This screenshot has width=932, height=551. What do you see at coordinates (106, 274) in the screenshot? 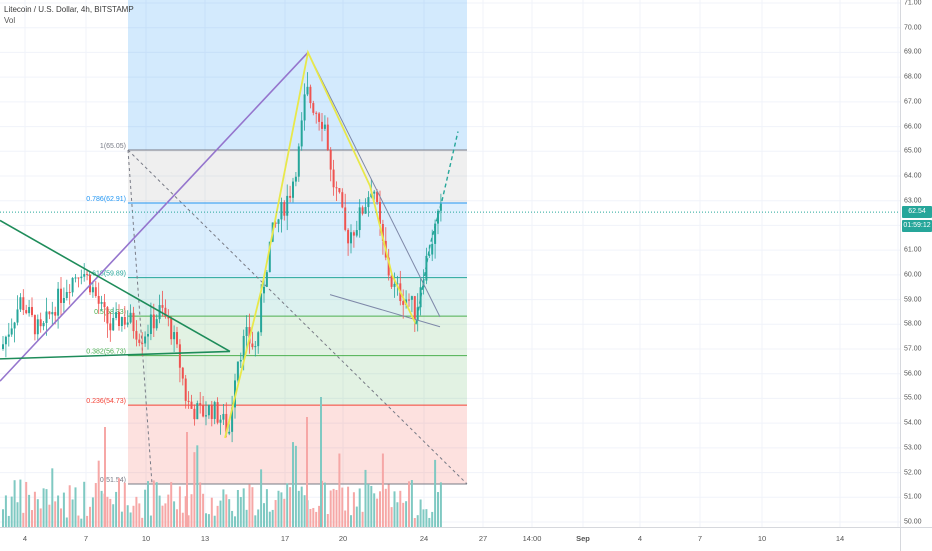
I see `fib-level-label: 0.618(59.89)` at bounding box center [106, 274].